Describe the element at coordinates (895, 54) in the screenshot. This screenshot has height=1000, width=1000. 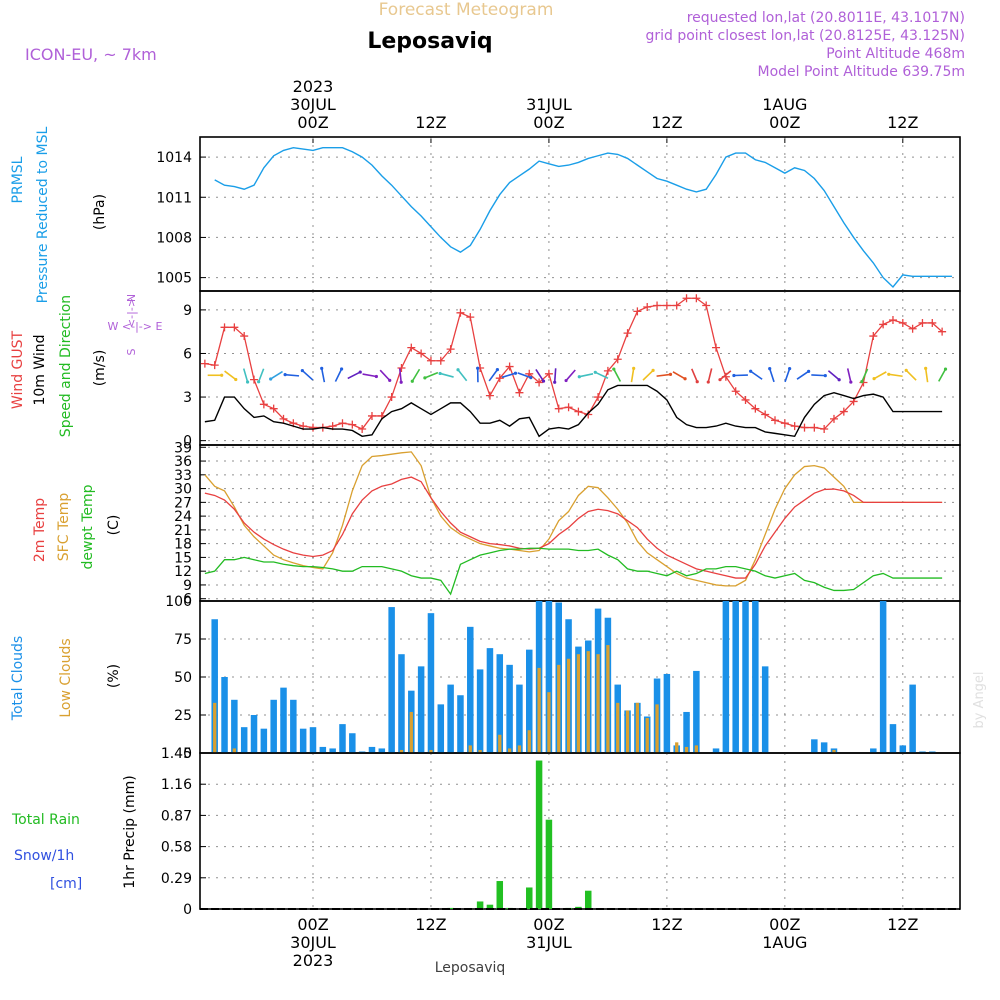
I see `point-altitude: Point Altitude 468m` at that location.